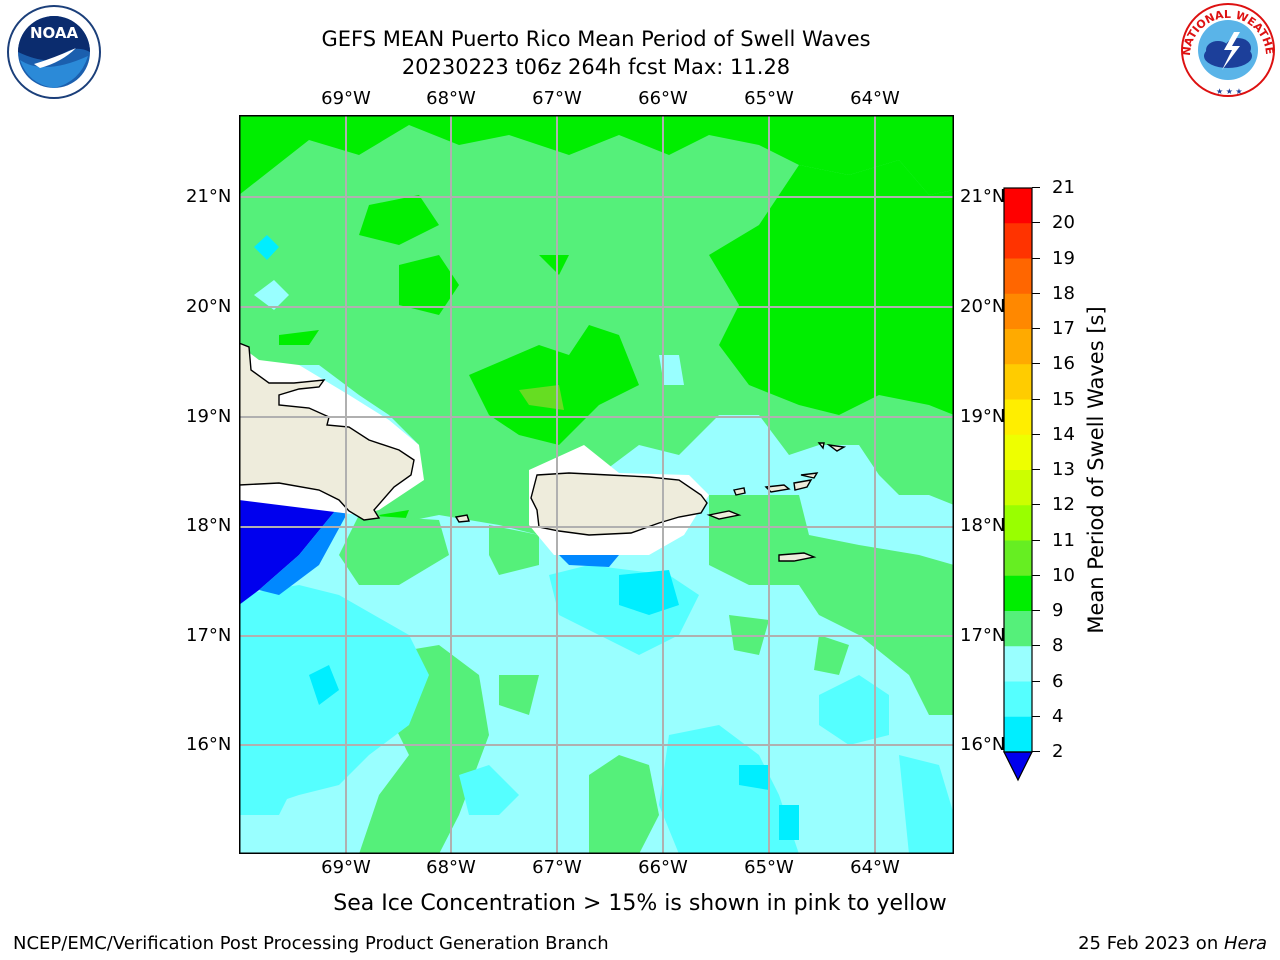 Image resolution: width=1280 pixels, height=960 pixels. What do you see at coordinates (769, 98) in the screenshot?
I see `lon-label-top: 65°W` at bounding box center [769, 98].